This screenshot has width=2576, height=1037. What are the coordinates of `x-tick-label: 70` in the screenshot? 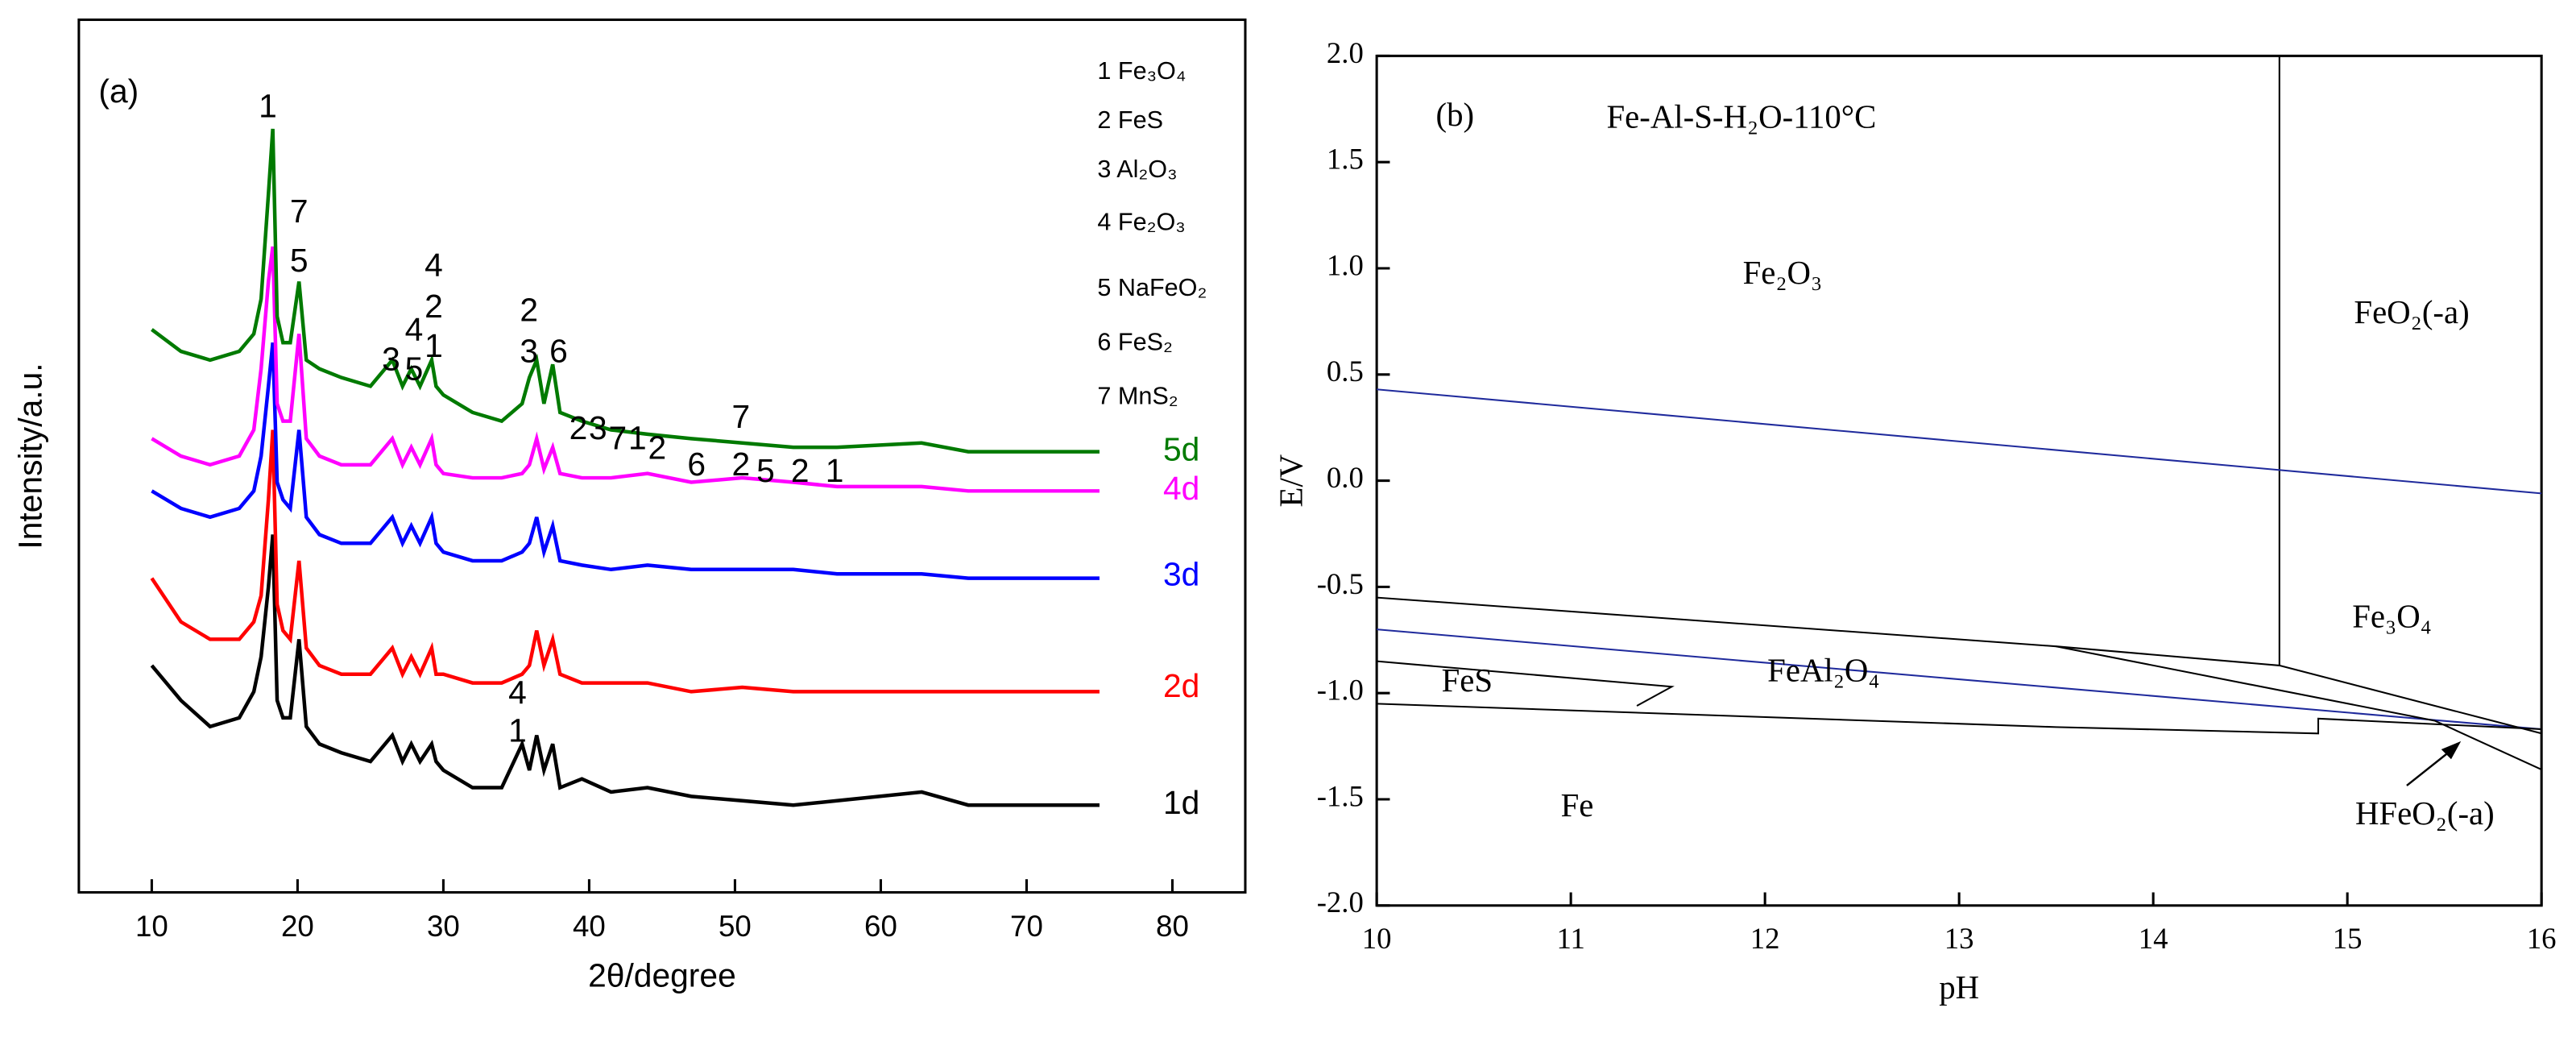 It's located at (1026, 926).